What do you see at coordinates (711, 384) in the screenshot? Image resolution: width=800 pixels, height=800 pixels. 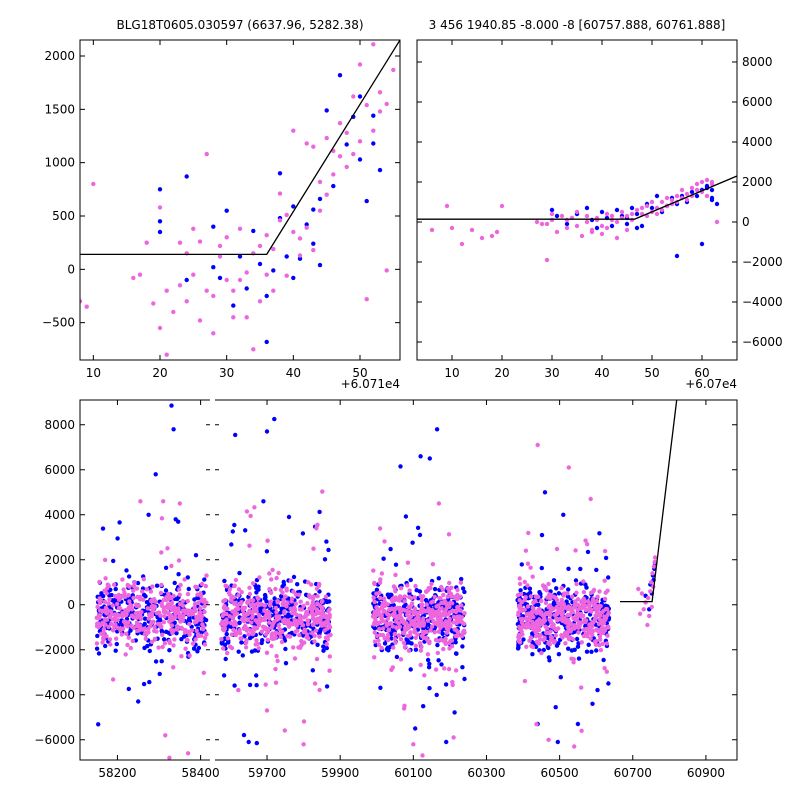 I see `top-right-offset-label: +6.07e4` at bounding box center [711, 384].